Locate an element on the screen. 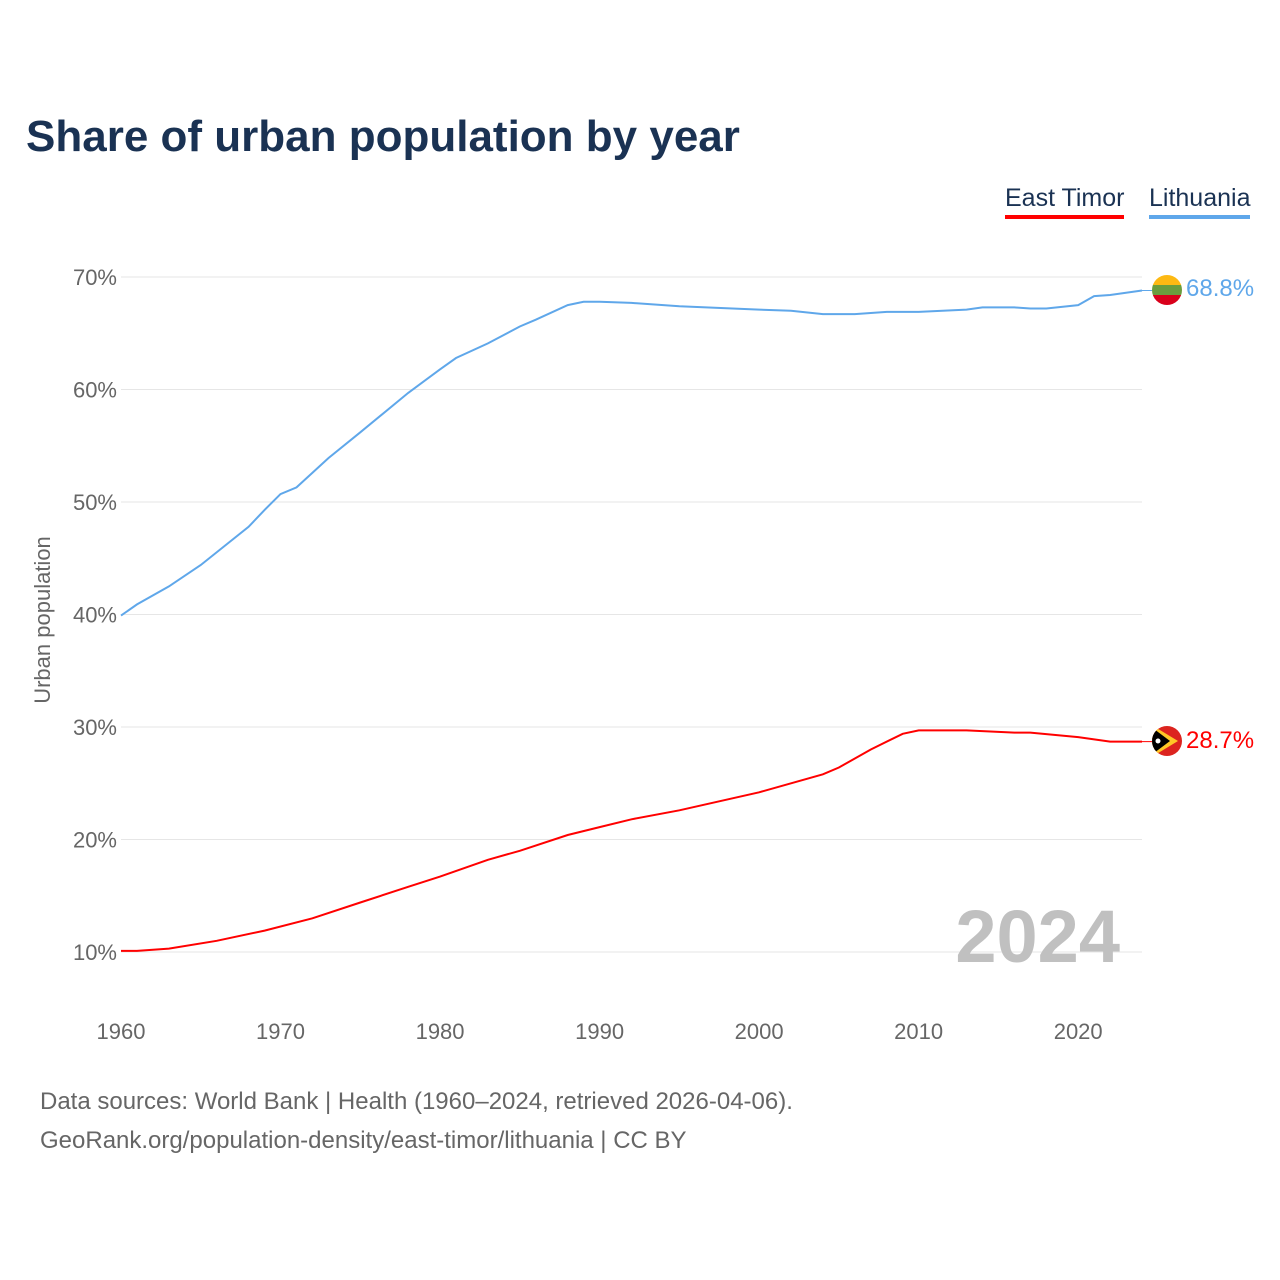 The height and width of the screenshot is (1280, 1280). y-tick-label: 20% is located at coordinates (95, 840).